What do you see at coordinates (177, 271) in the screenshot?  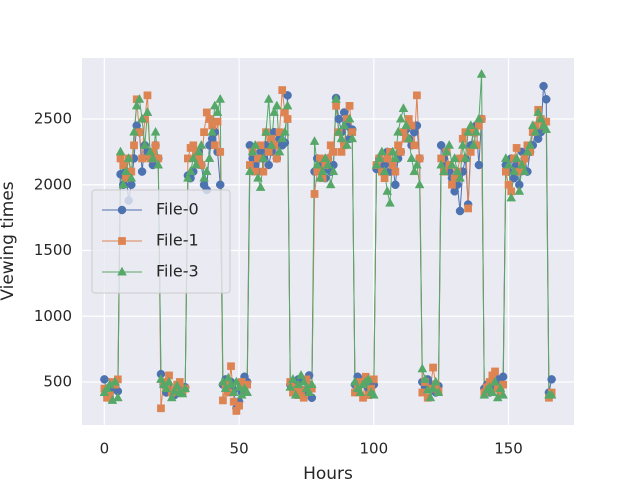 I see `legend-label: File-3` at bounding box center [177, 271].